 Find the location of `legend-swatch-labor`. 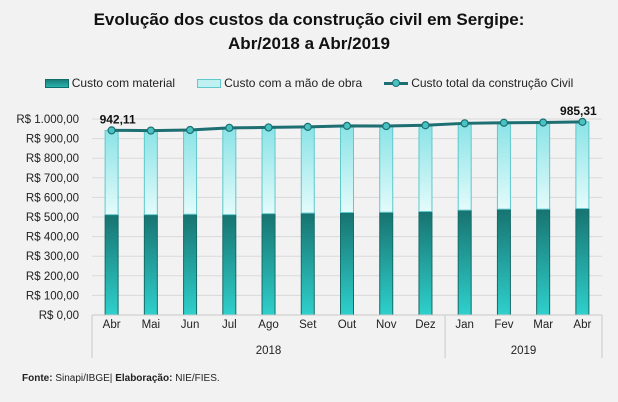

legend-swatch-labor is located at coordinates (209, 83).